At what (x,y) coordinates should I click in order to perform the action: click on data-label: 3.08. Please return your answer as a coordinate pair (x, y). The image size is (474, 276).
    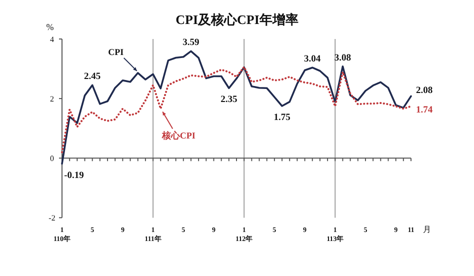
    Looking at the image, I should click on (343, 58).